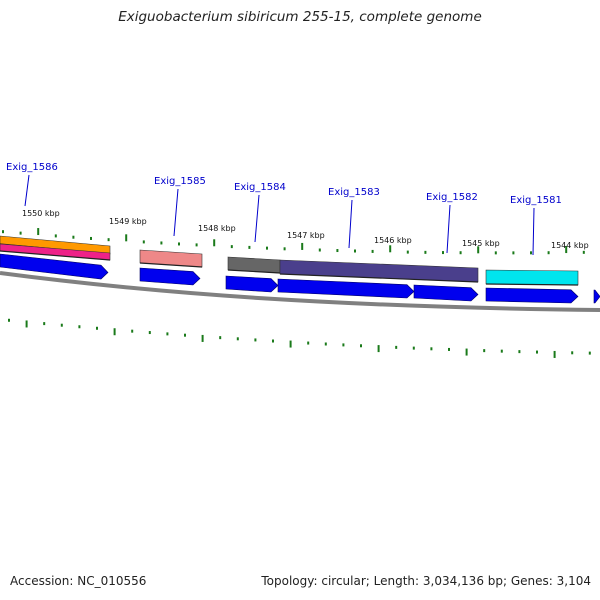 This screenshot has height=600, width=600. I want to click on accession-text: Accession: NC_010556, so click(78, 581).